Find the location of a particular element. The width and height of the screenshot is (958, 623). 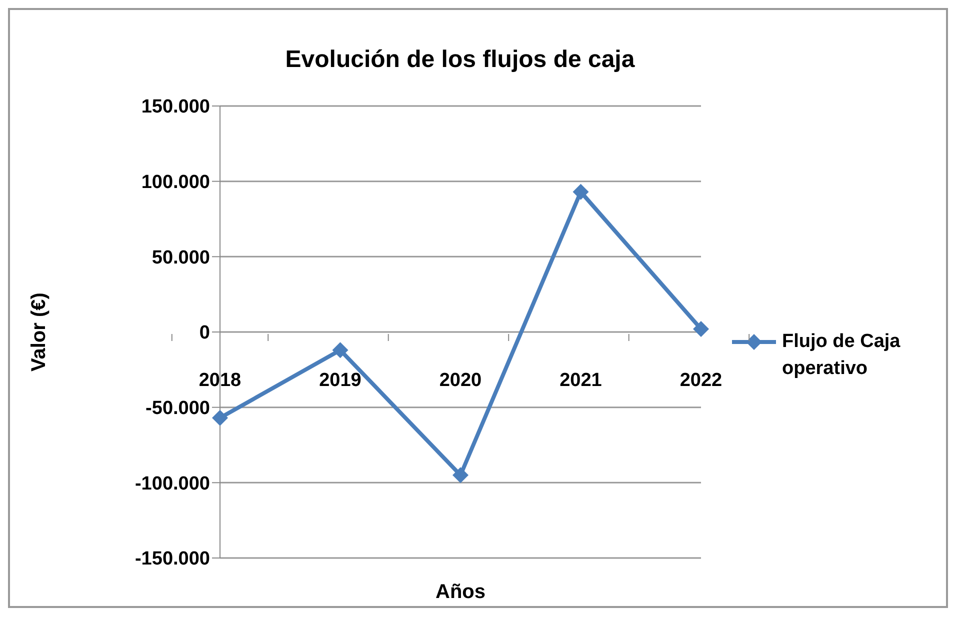

x-tick-label: 2019 is located at coordinates (340, 380).